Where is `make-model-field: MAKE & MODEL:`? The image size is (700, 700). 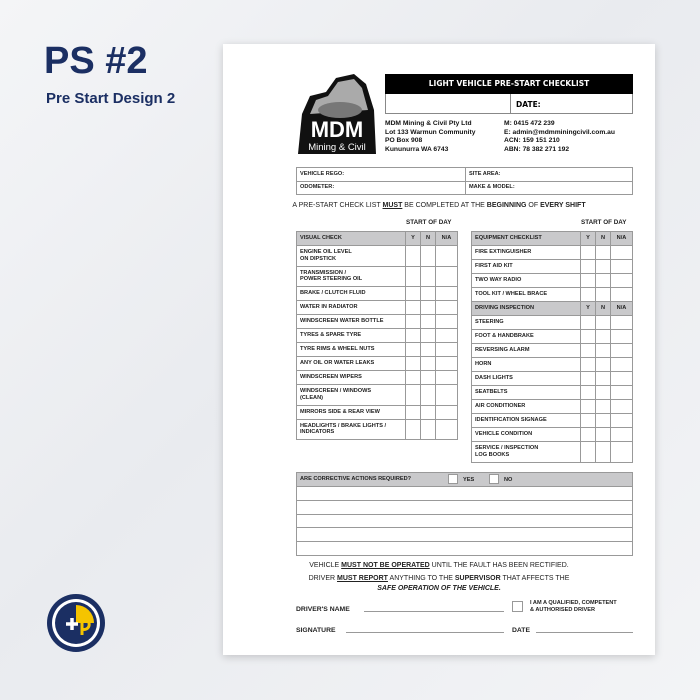
make-model-field: MAKE & MODEL: is located at coordinates (549, 187).